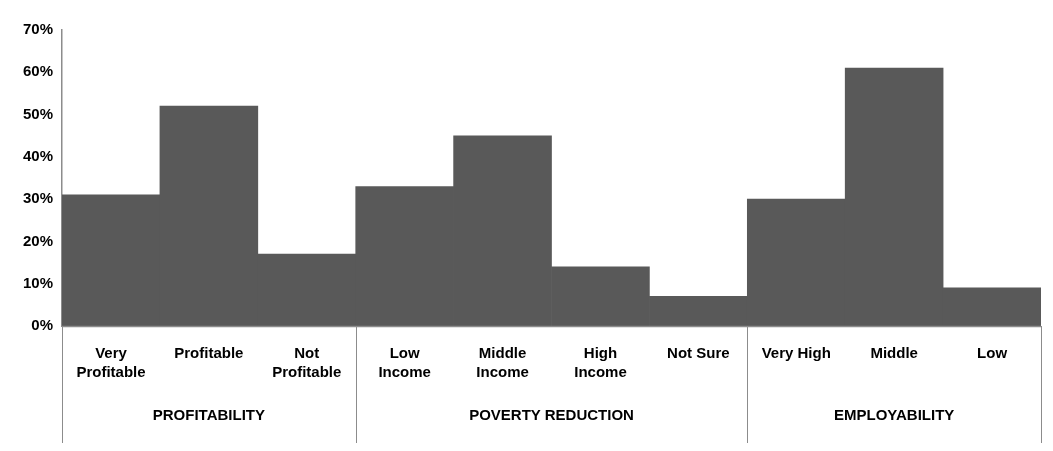 This screenshot has width=1053, height=451. What do you see at coordinates (38, 71) in the screenshot?
I see `y-tick-label: 60%` at bounding box center [38, 71].